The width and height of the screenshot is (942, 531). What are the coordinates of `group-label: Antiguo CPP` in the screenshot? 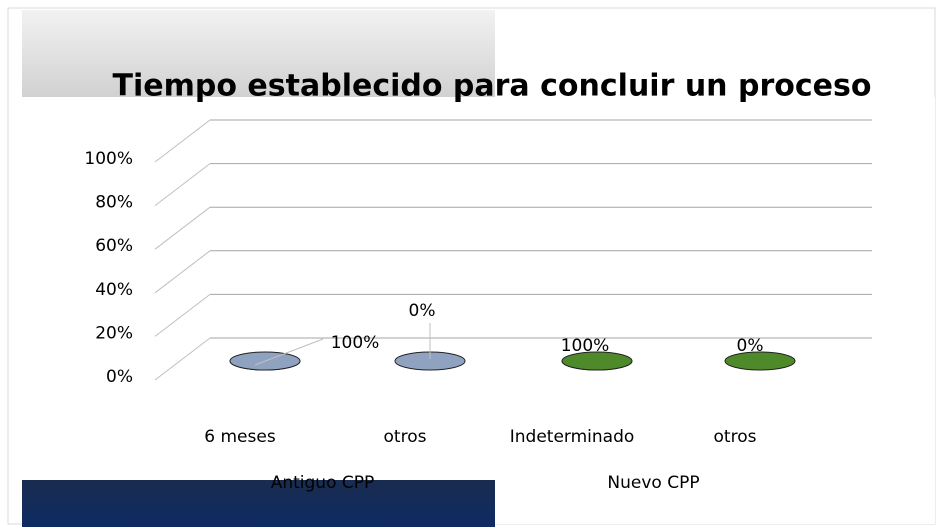 It's located at (323, 483).